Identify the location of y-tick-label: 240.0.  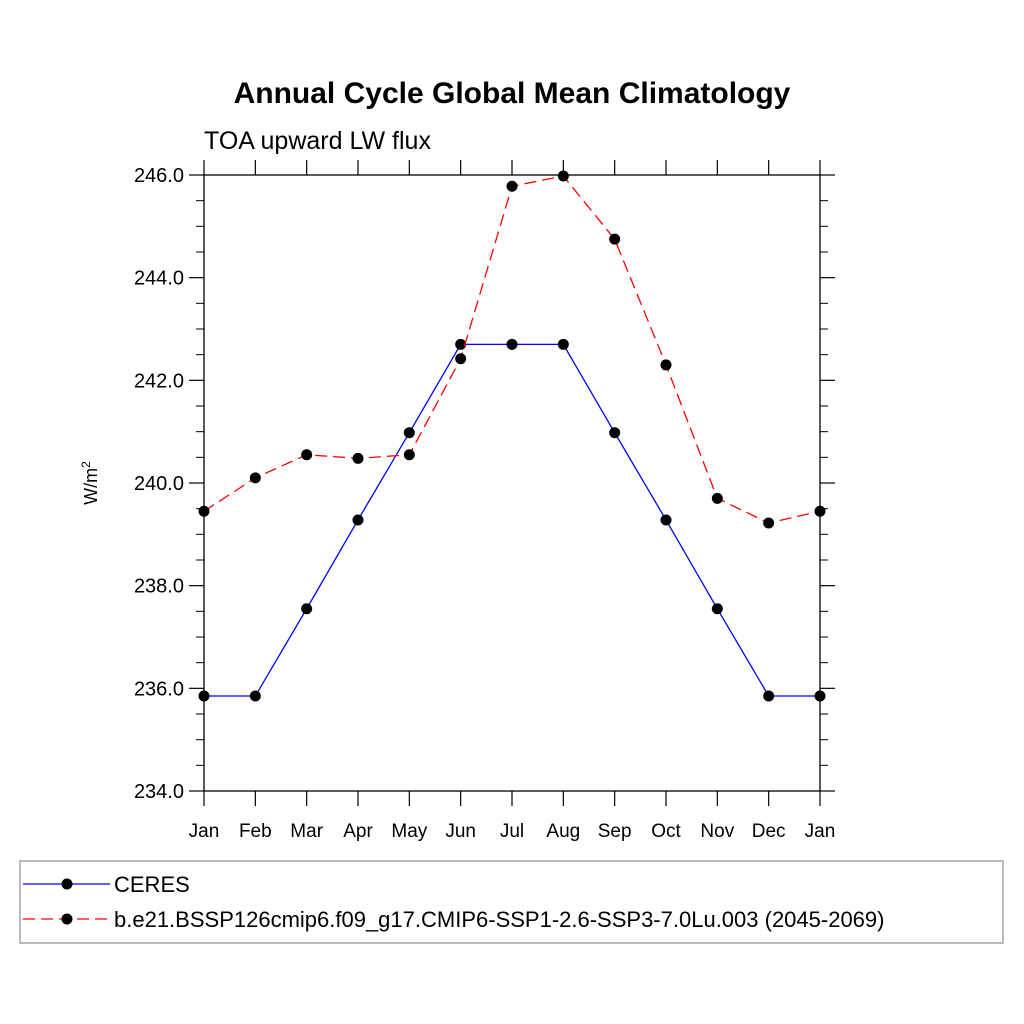
(159, 484).